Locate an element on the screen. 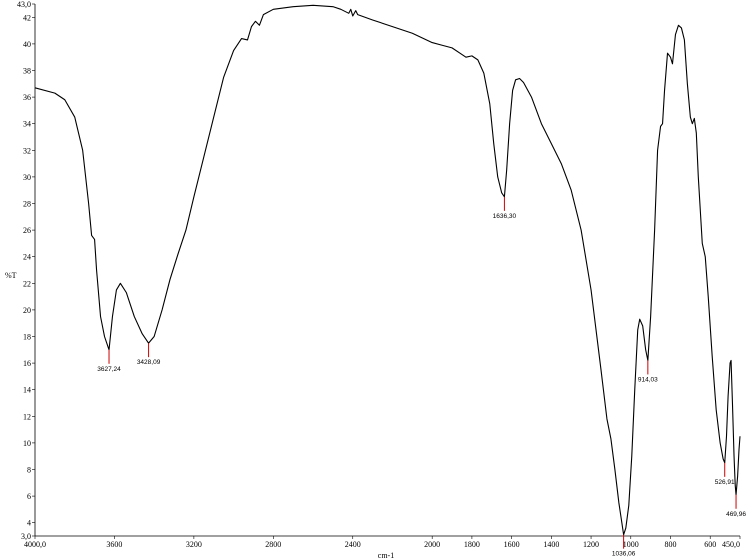  y-tick-label: 20 is located at coordinates (27, 310).